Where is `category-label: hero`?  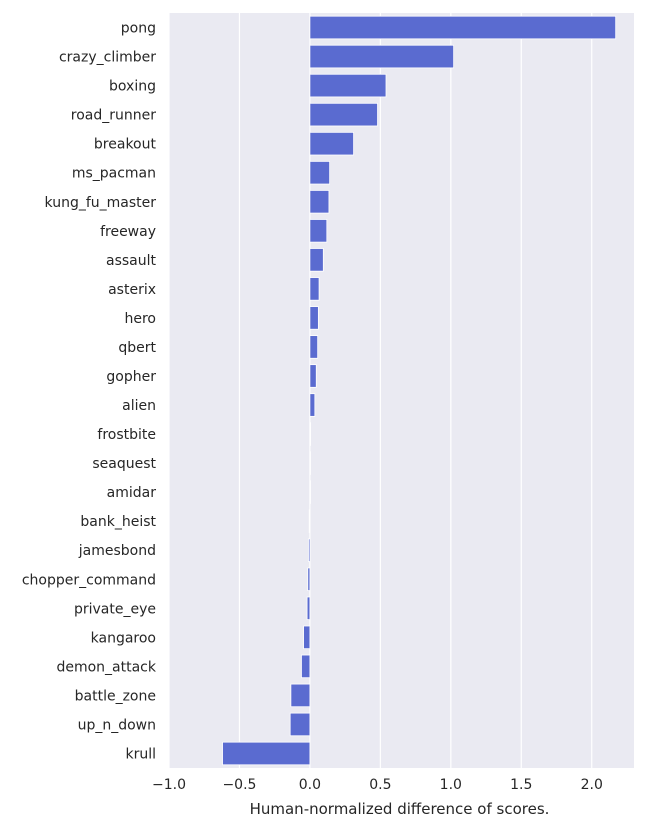
category-label: hero is located at coordinates (141, 319).